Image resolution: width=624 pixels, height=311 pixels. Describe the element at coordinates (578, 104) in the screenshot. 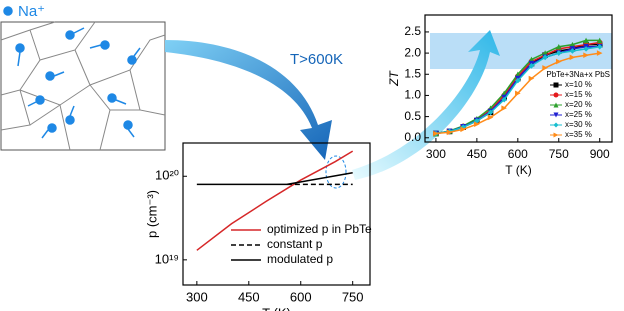

I see `legend-label: x=20 %` at that location.